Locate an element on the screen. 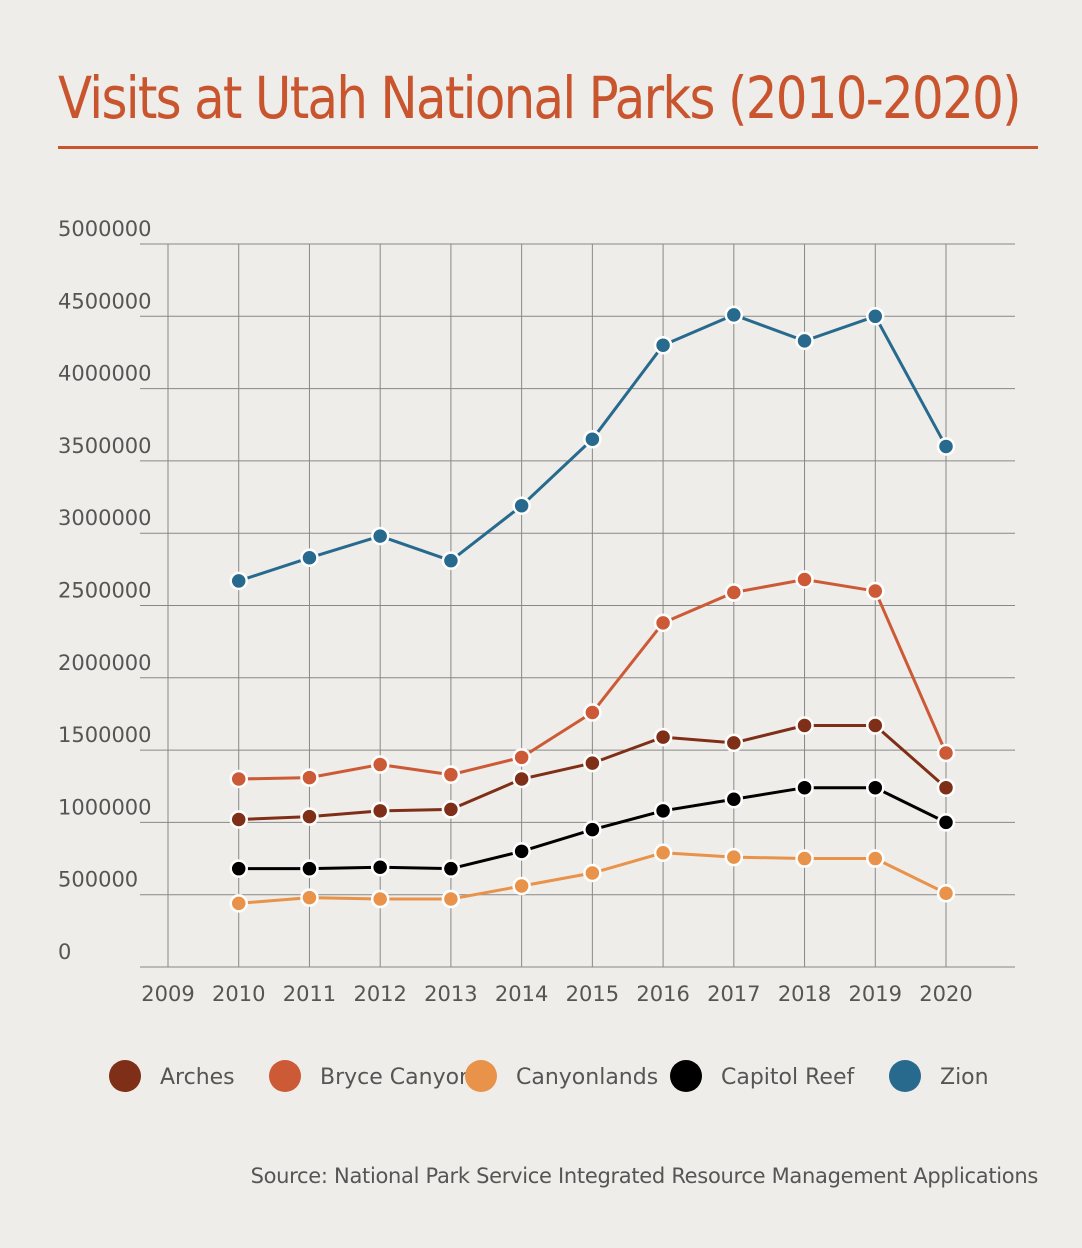 This screenshot has height=1248, width=1082. y-tick-label: 4500000 is located at coordinates (105, 301).